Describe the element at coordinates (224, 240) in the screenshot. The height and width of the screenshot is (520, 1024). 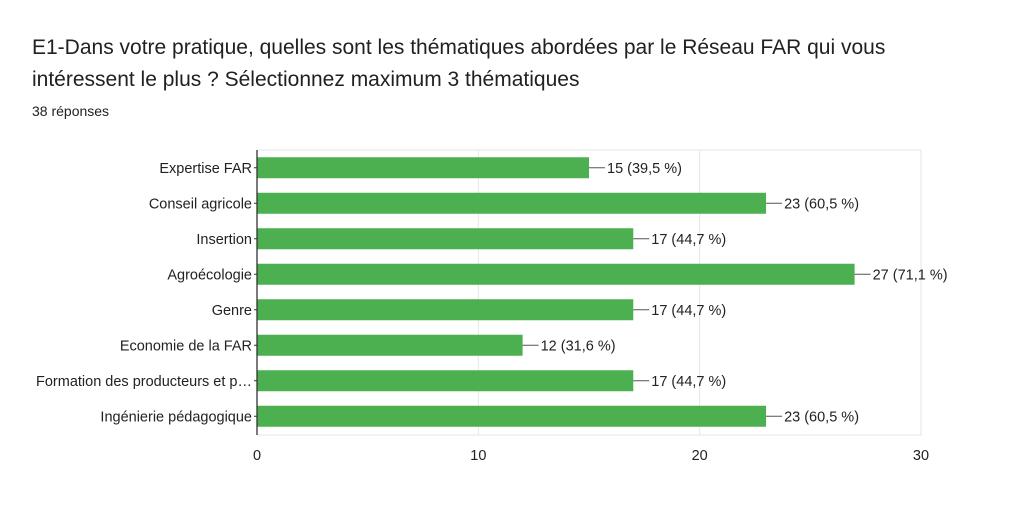
I see `category-label: Insertion` at that location.